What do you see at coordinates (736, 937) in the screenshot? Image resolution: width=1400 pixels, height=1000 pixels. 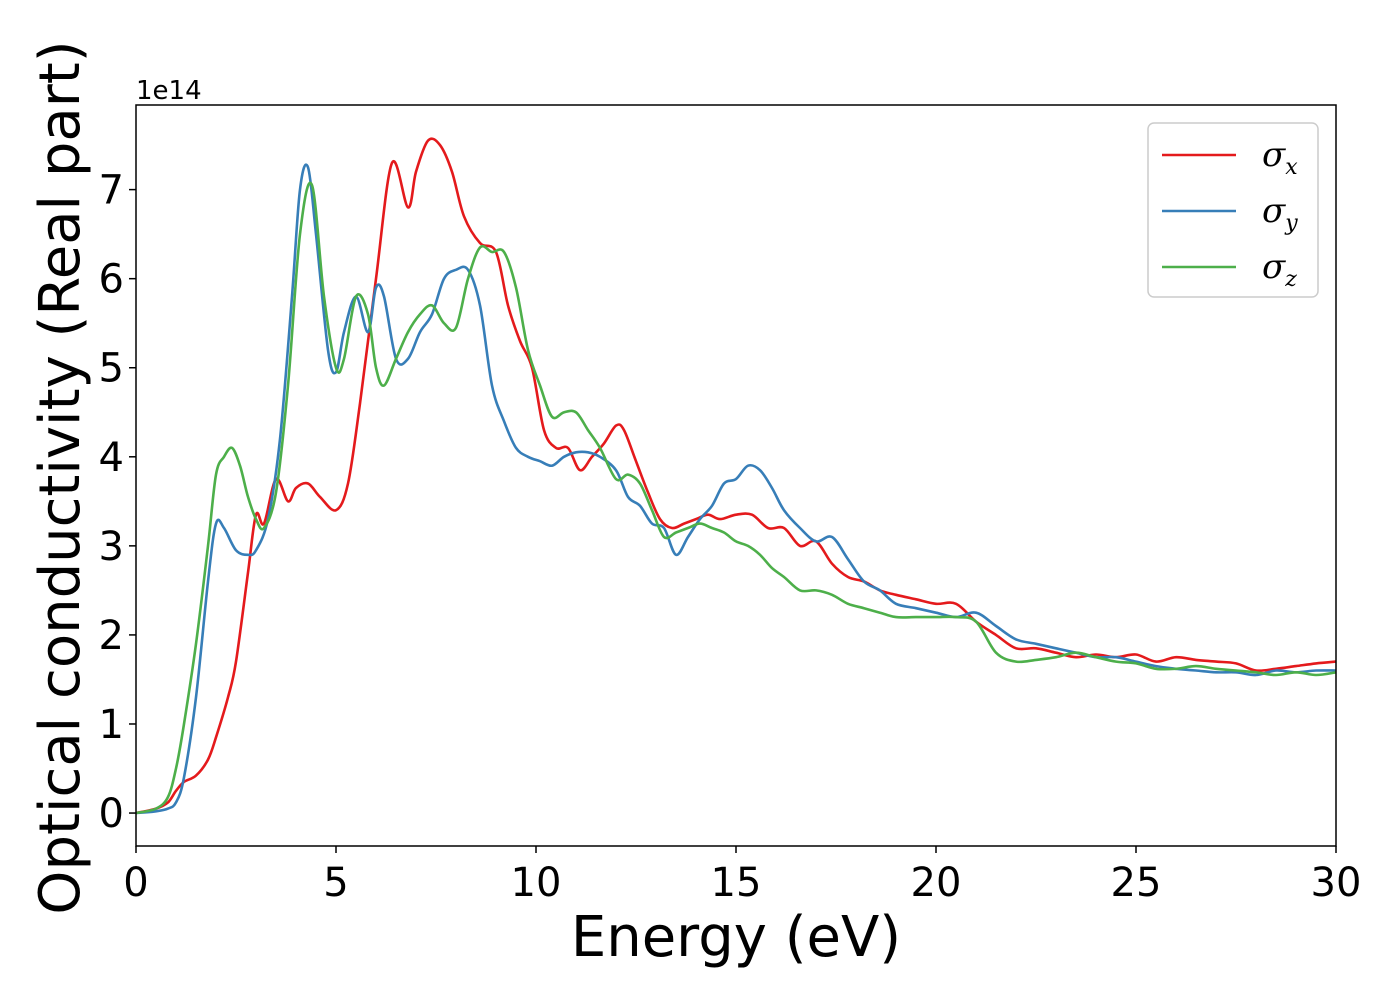 I see `x-axis-label: Energy (eV)` at bounding box center [736, 937].